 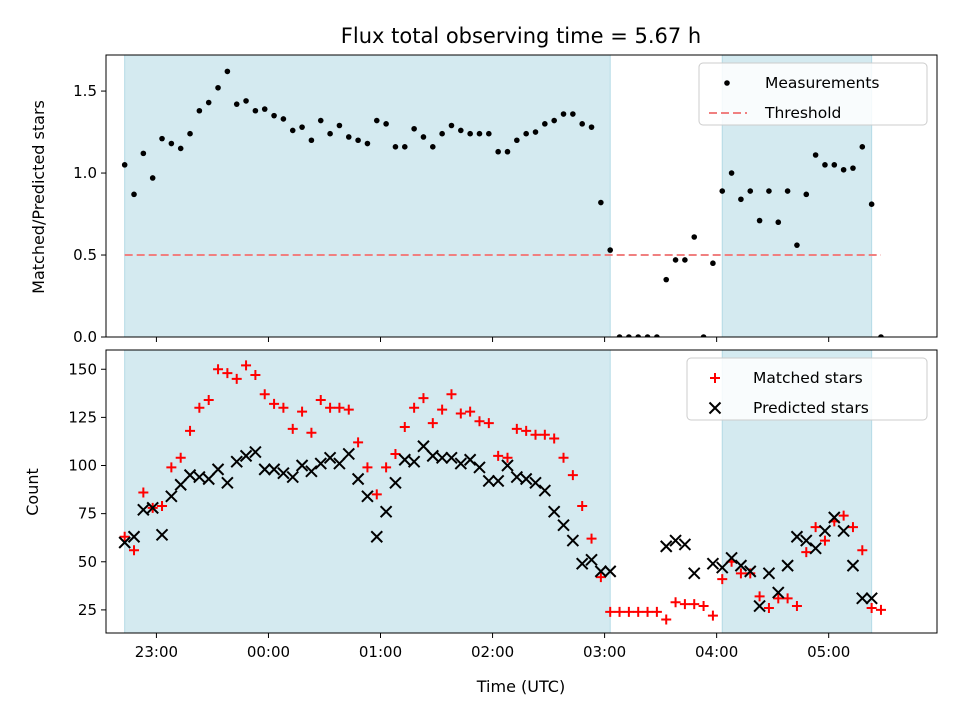 What do you see at coordinates (807, 389) in the screenshot?
I see `bottom-legend: Matched stars Predicted stars` at bounding box center [807, 389].